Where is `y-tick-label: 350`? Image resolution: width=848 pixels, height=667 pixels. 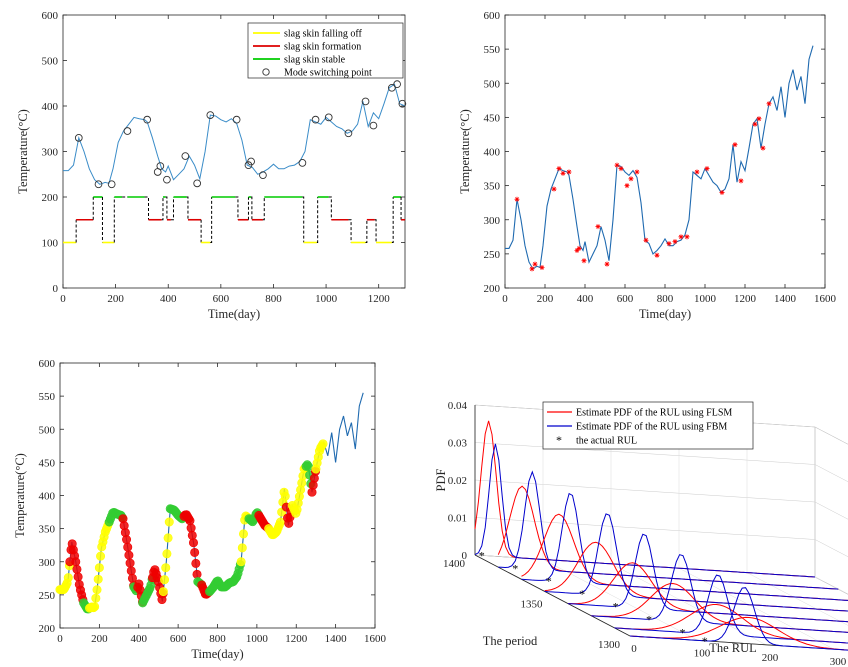 y-tick-label: 350 is located at coordinates (47, 530).